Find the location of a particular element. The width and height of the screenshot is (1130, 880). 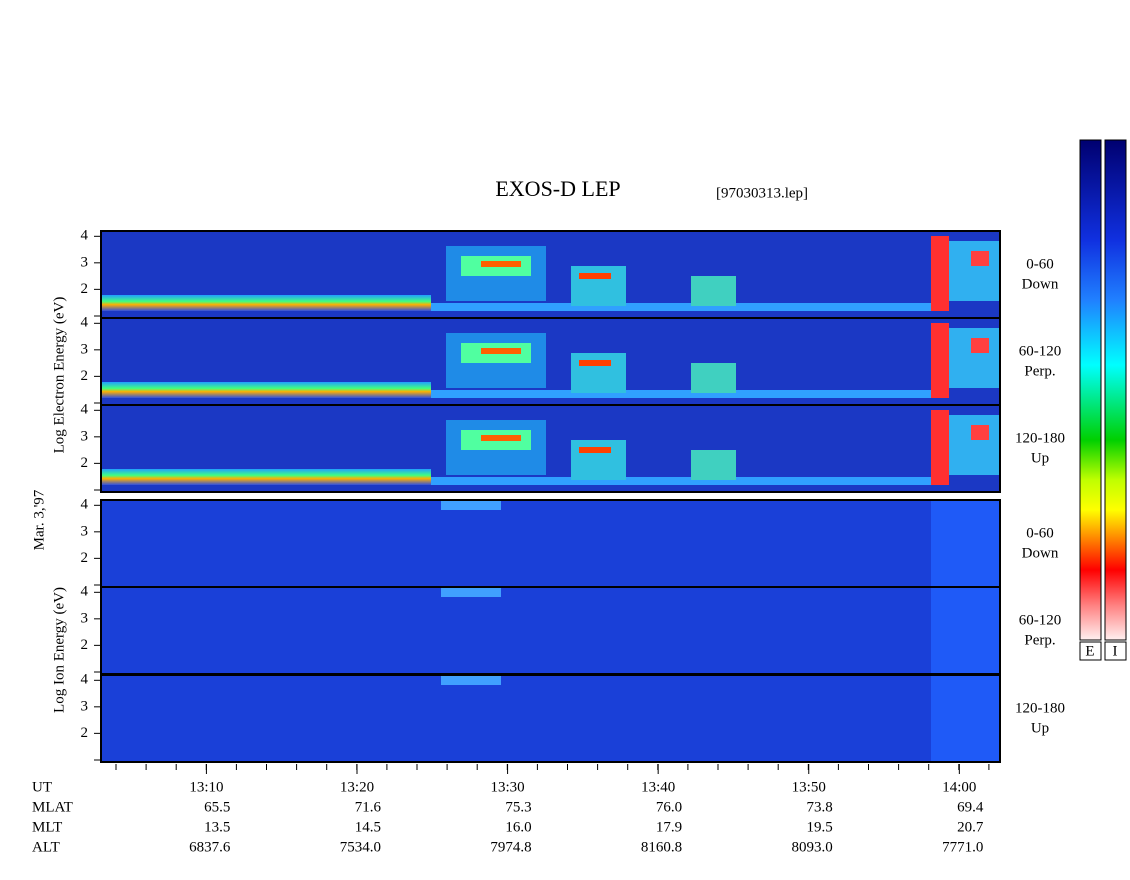

row-value: 14.5 is located at coordinates (368, 827).